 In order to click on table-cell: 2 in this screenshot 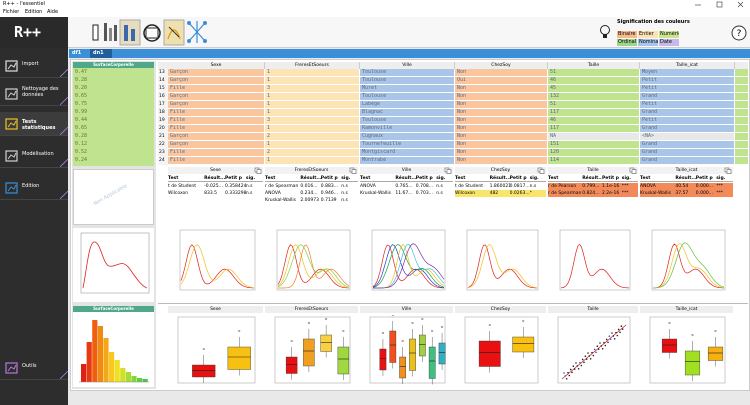, I will do `click(312, 153)`.